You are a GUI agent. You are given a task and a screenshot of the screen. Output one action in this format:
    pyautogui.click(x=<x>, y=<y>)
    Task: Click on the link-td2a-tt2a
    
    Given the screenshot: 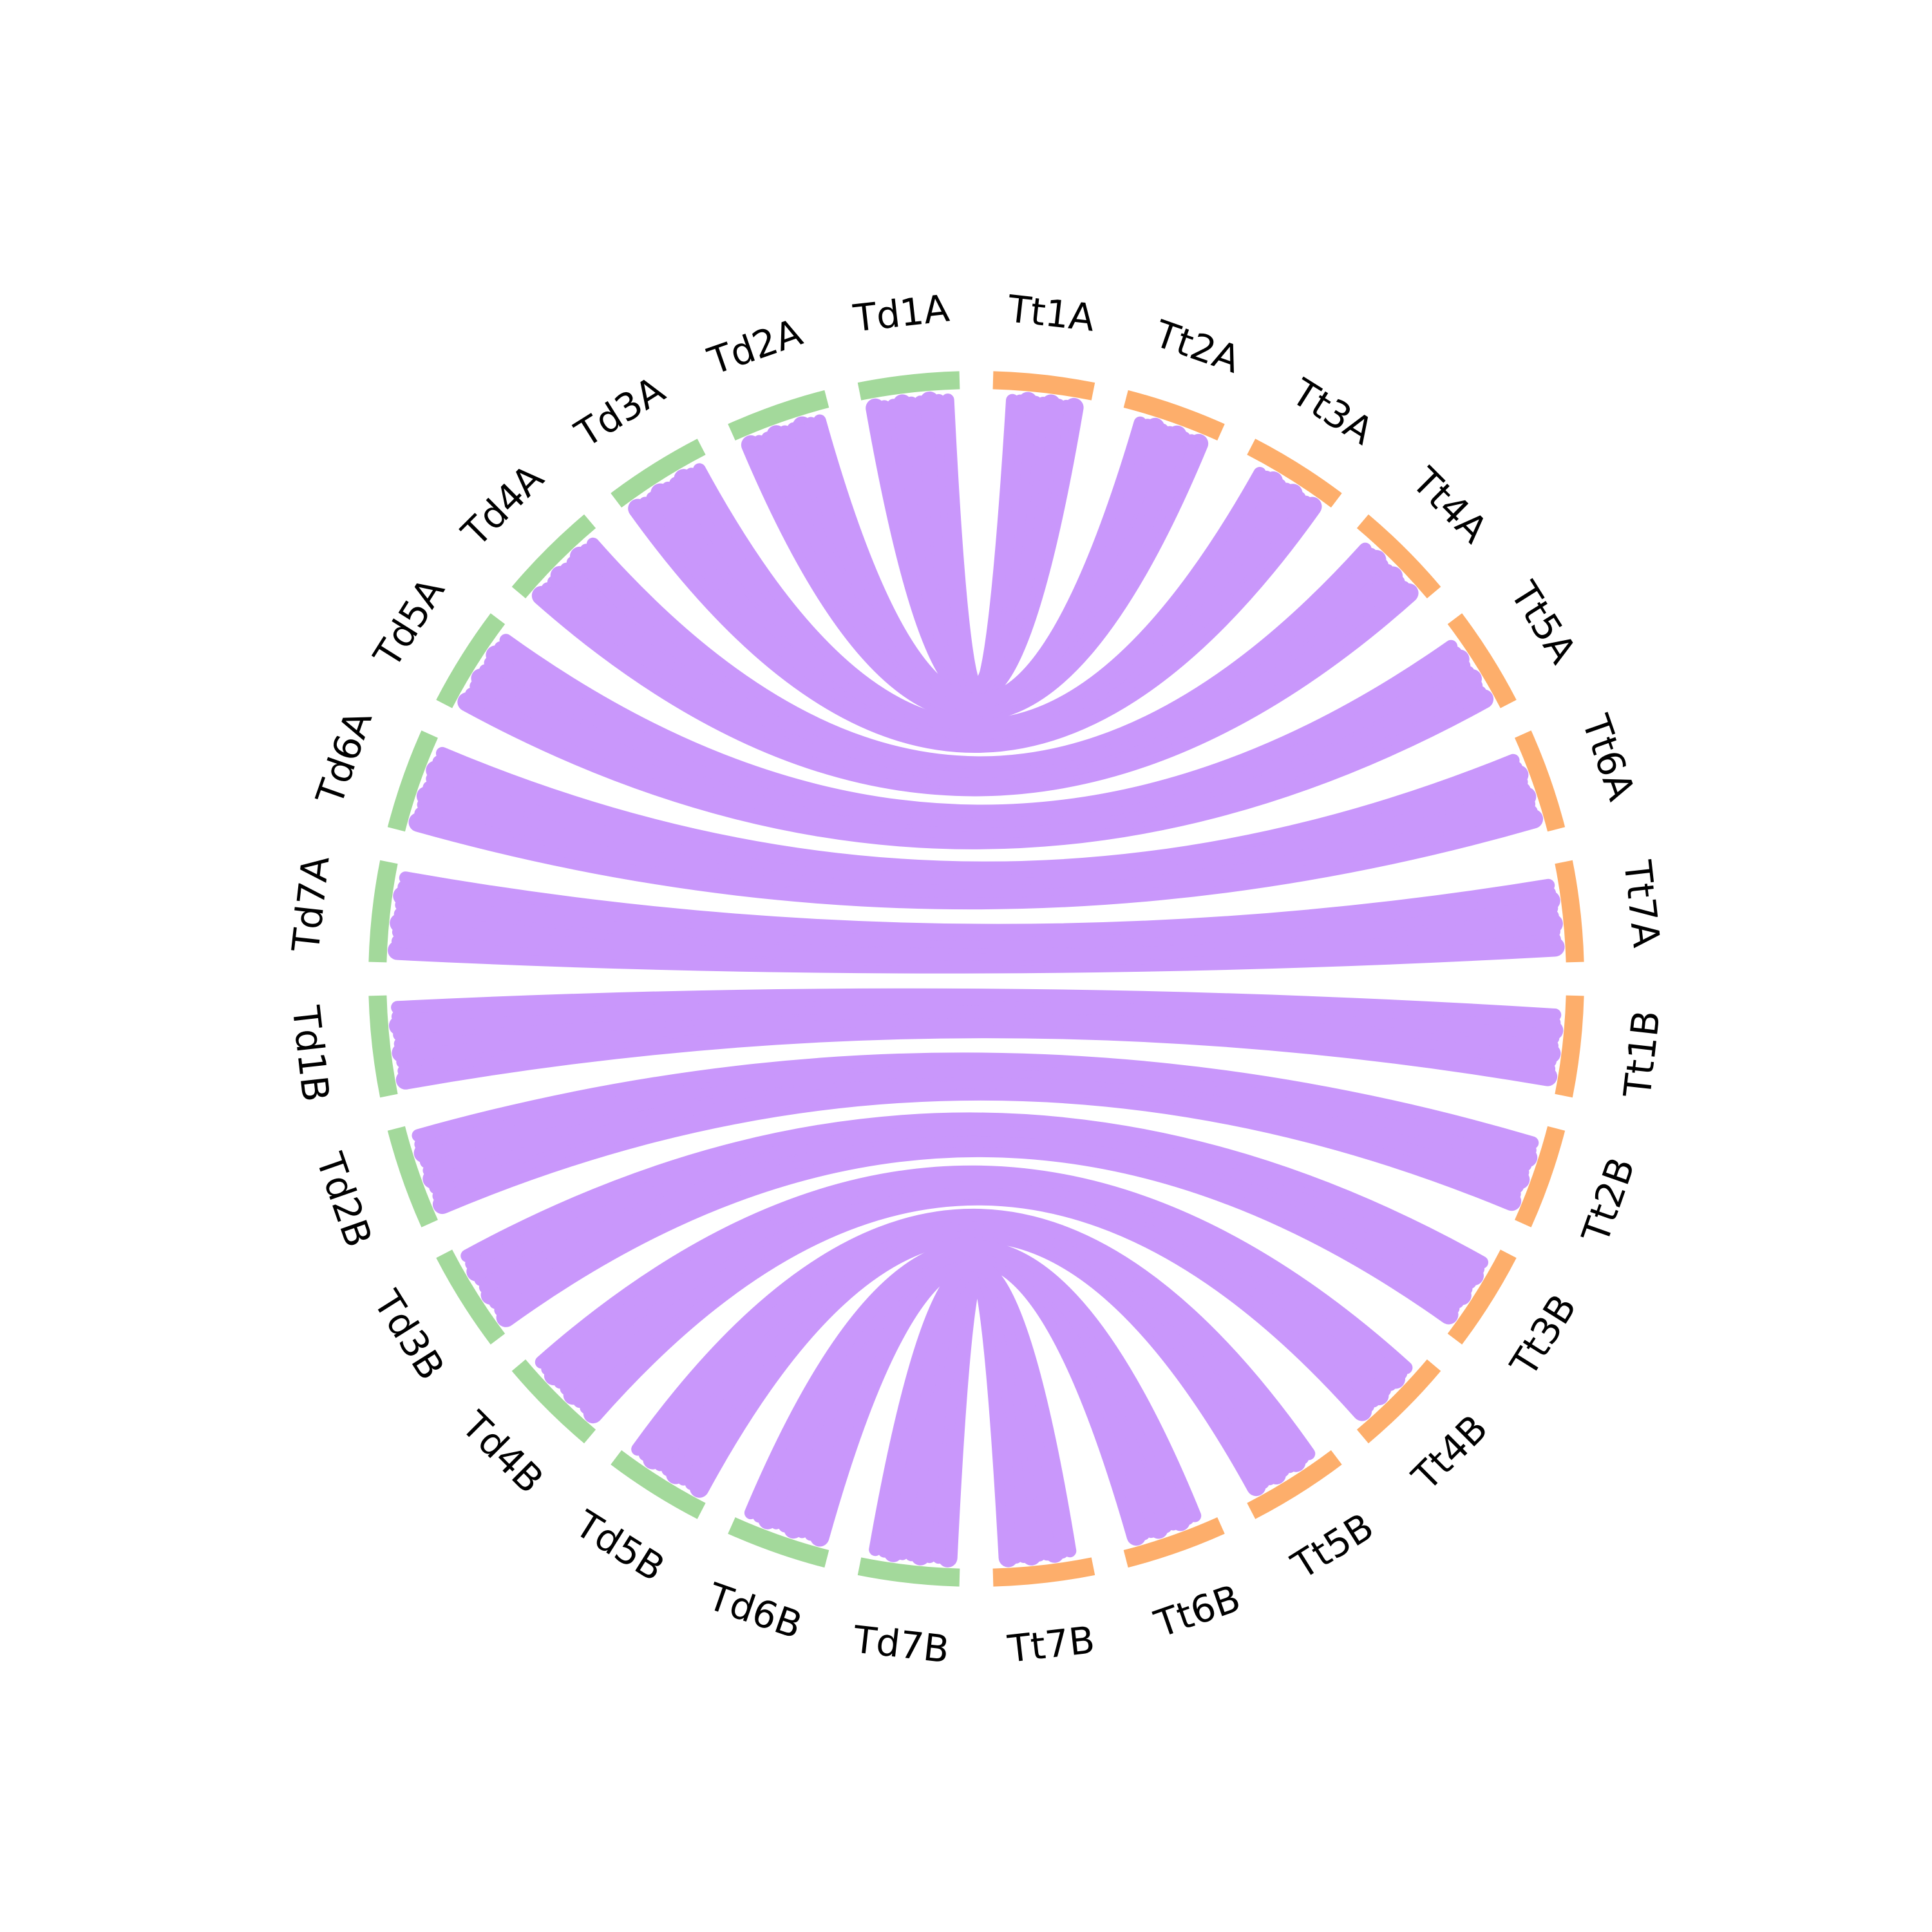 What is the action you would take?
    pyautogui.click(x=980, y=560)
    